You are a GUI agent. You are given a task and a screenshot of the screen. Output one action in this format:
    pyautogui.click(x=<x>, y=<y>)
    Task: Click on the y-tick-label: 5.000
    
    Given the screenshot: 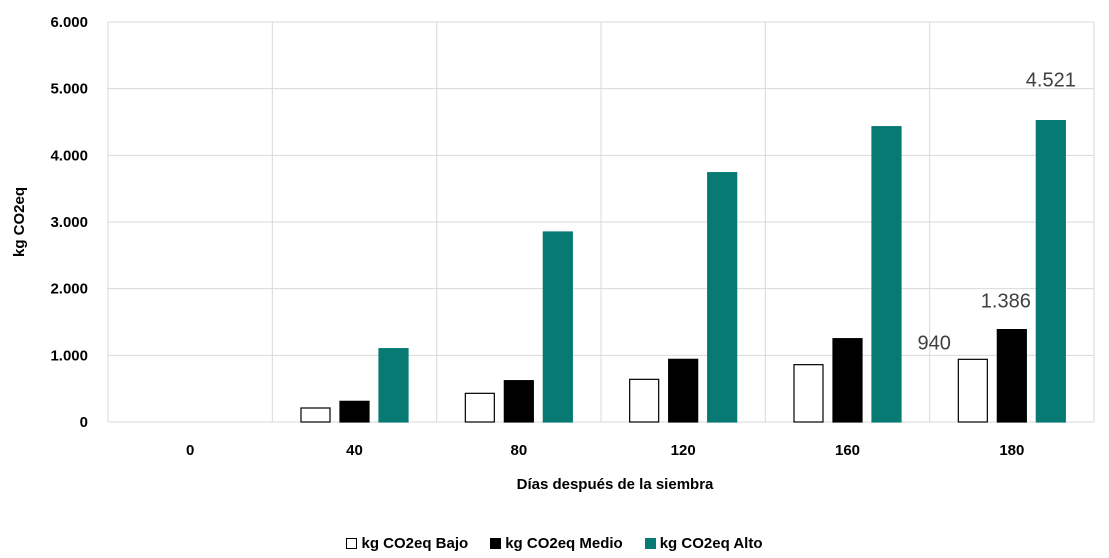 What is the action you would take?
    pyautogui.click(x=69, y=89)
    